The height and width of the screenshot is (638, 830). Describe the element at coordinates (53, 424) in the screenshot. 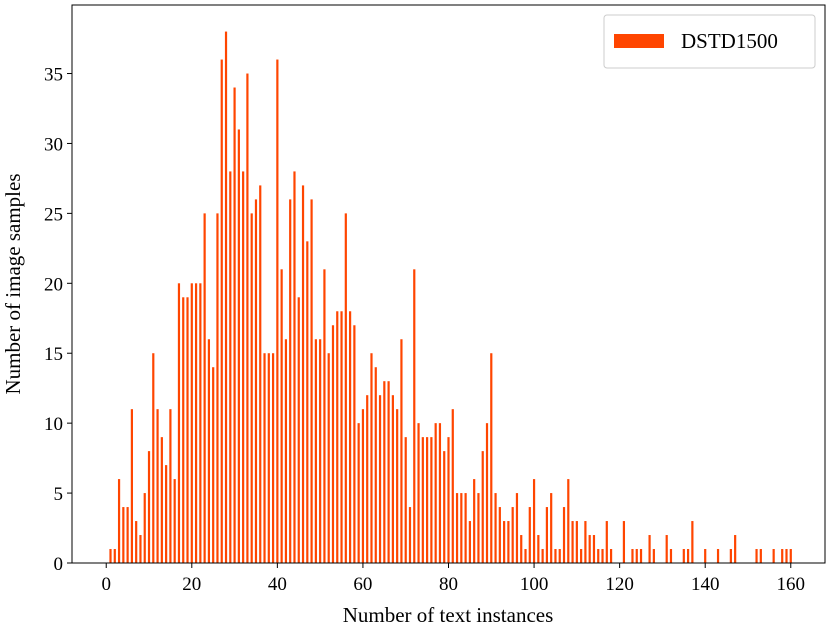

I see `y-tick-label: 10` at that location.